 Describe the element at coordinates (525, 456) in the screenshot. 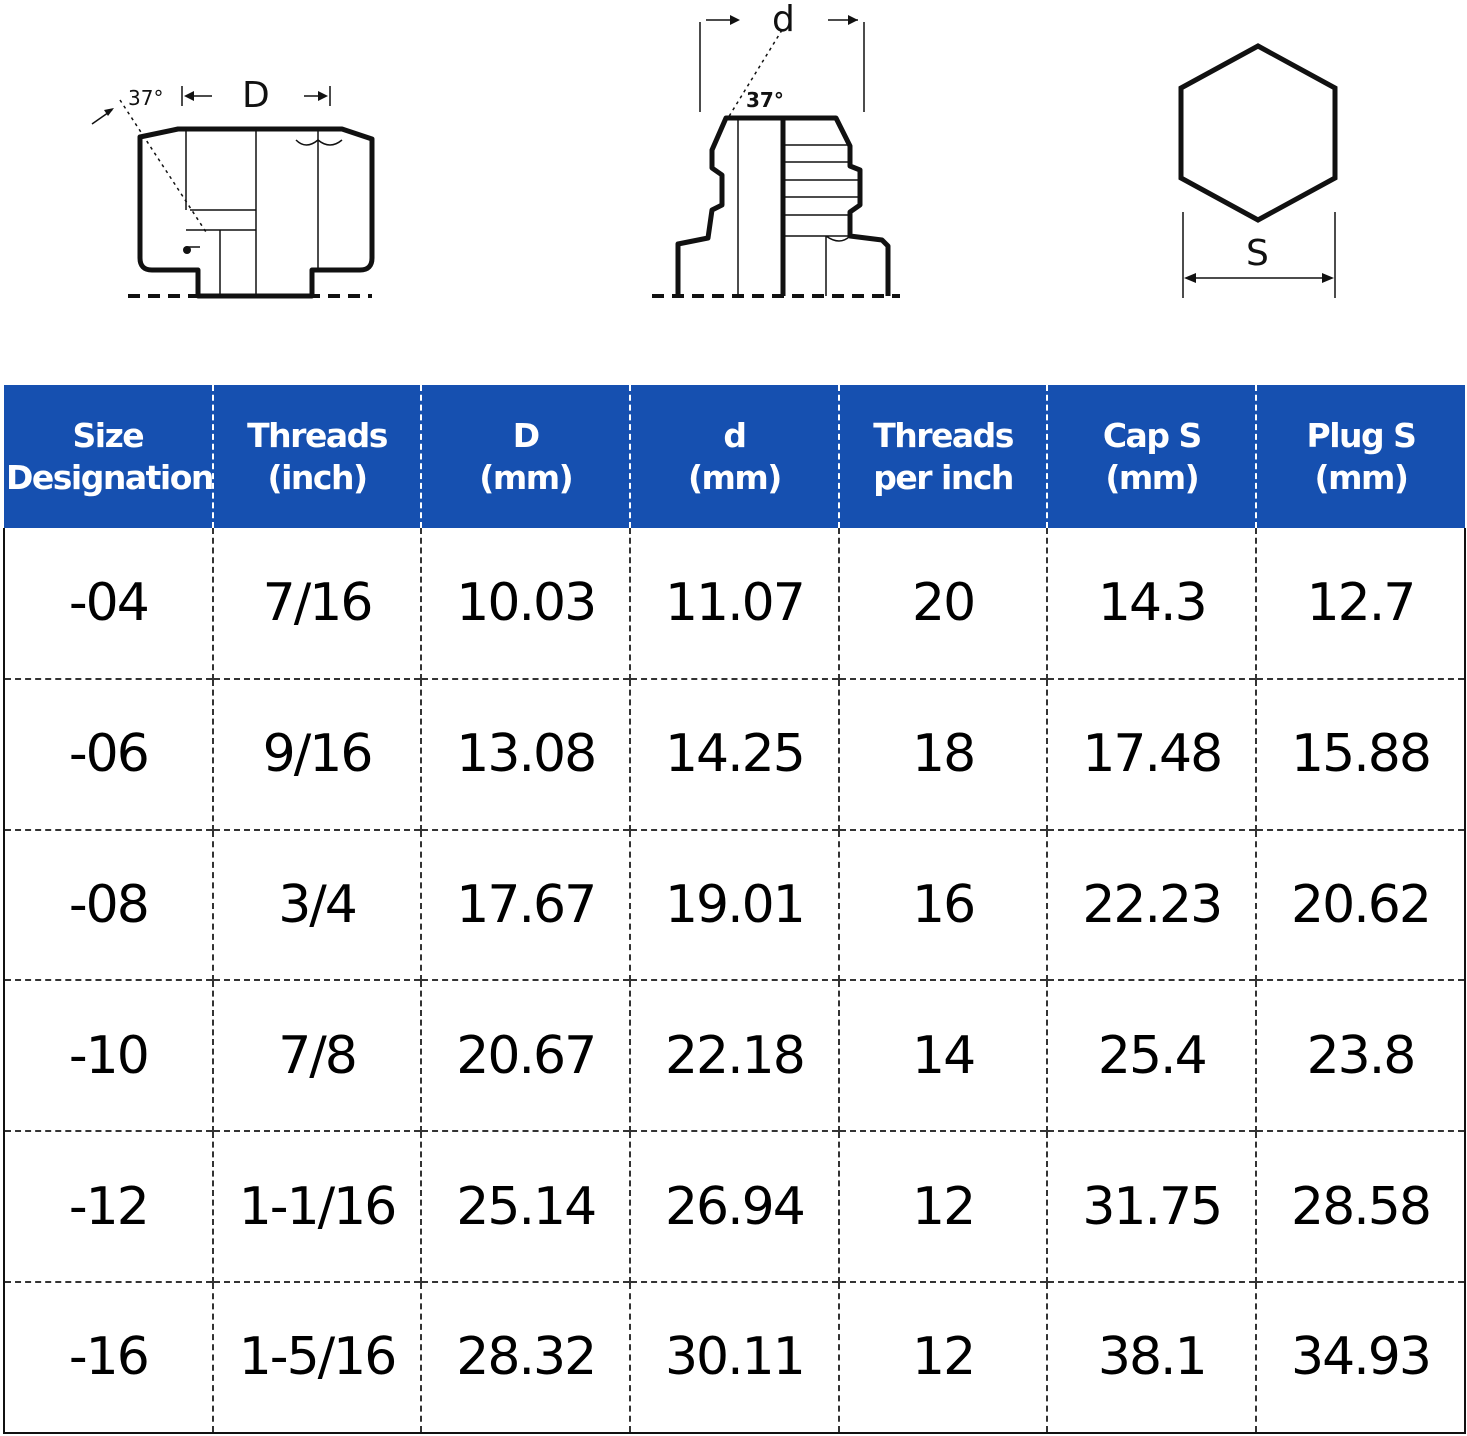

I see `header-d-upper-mm: D (mm)` at that location.